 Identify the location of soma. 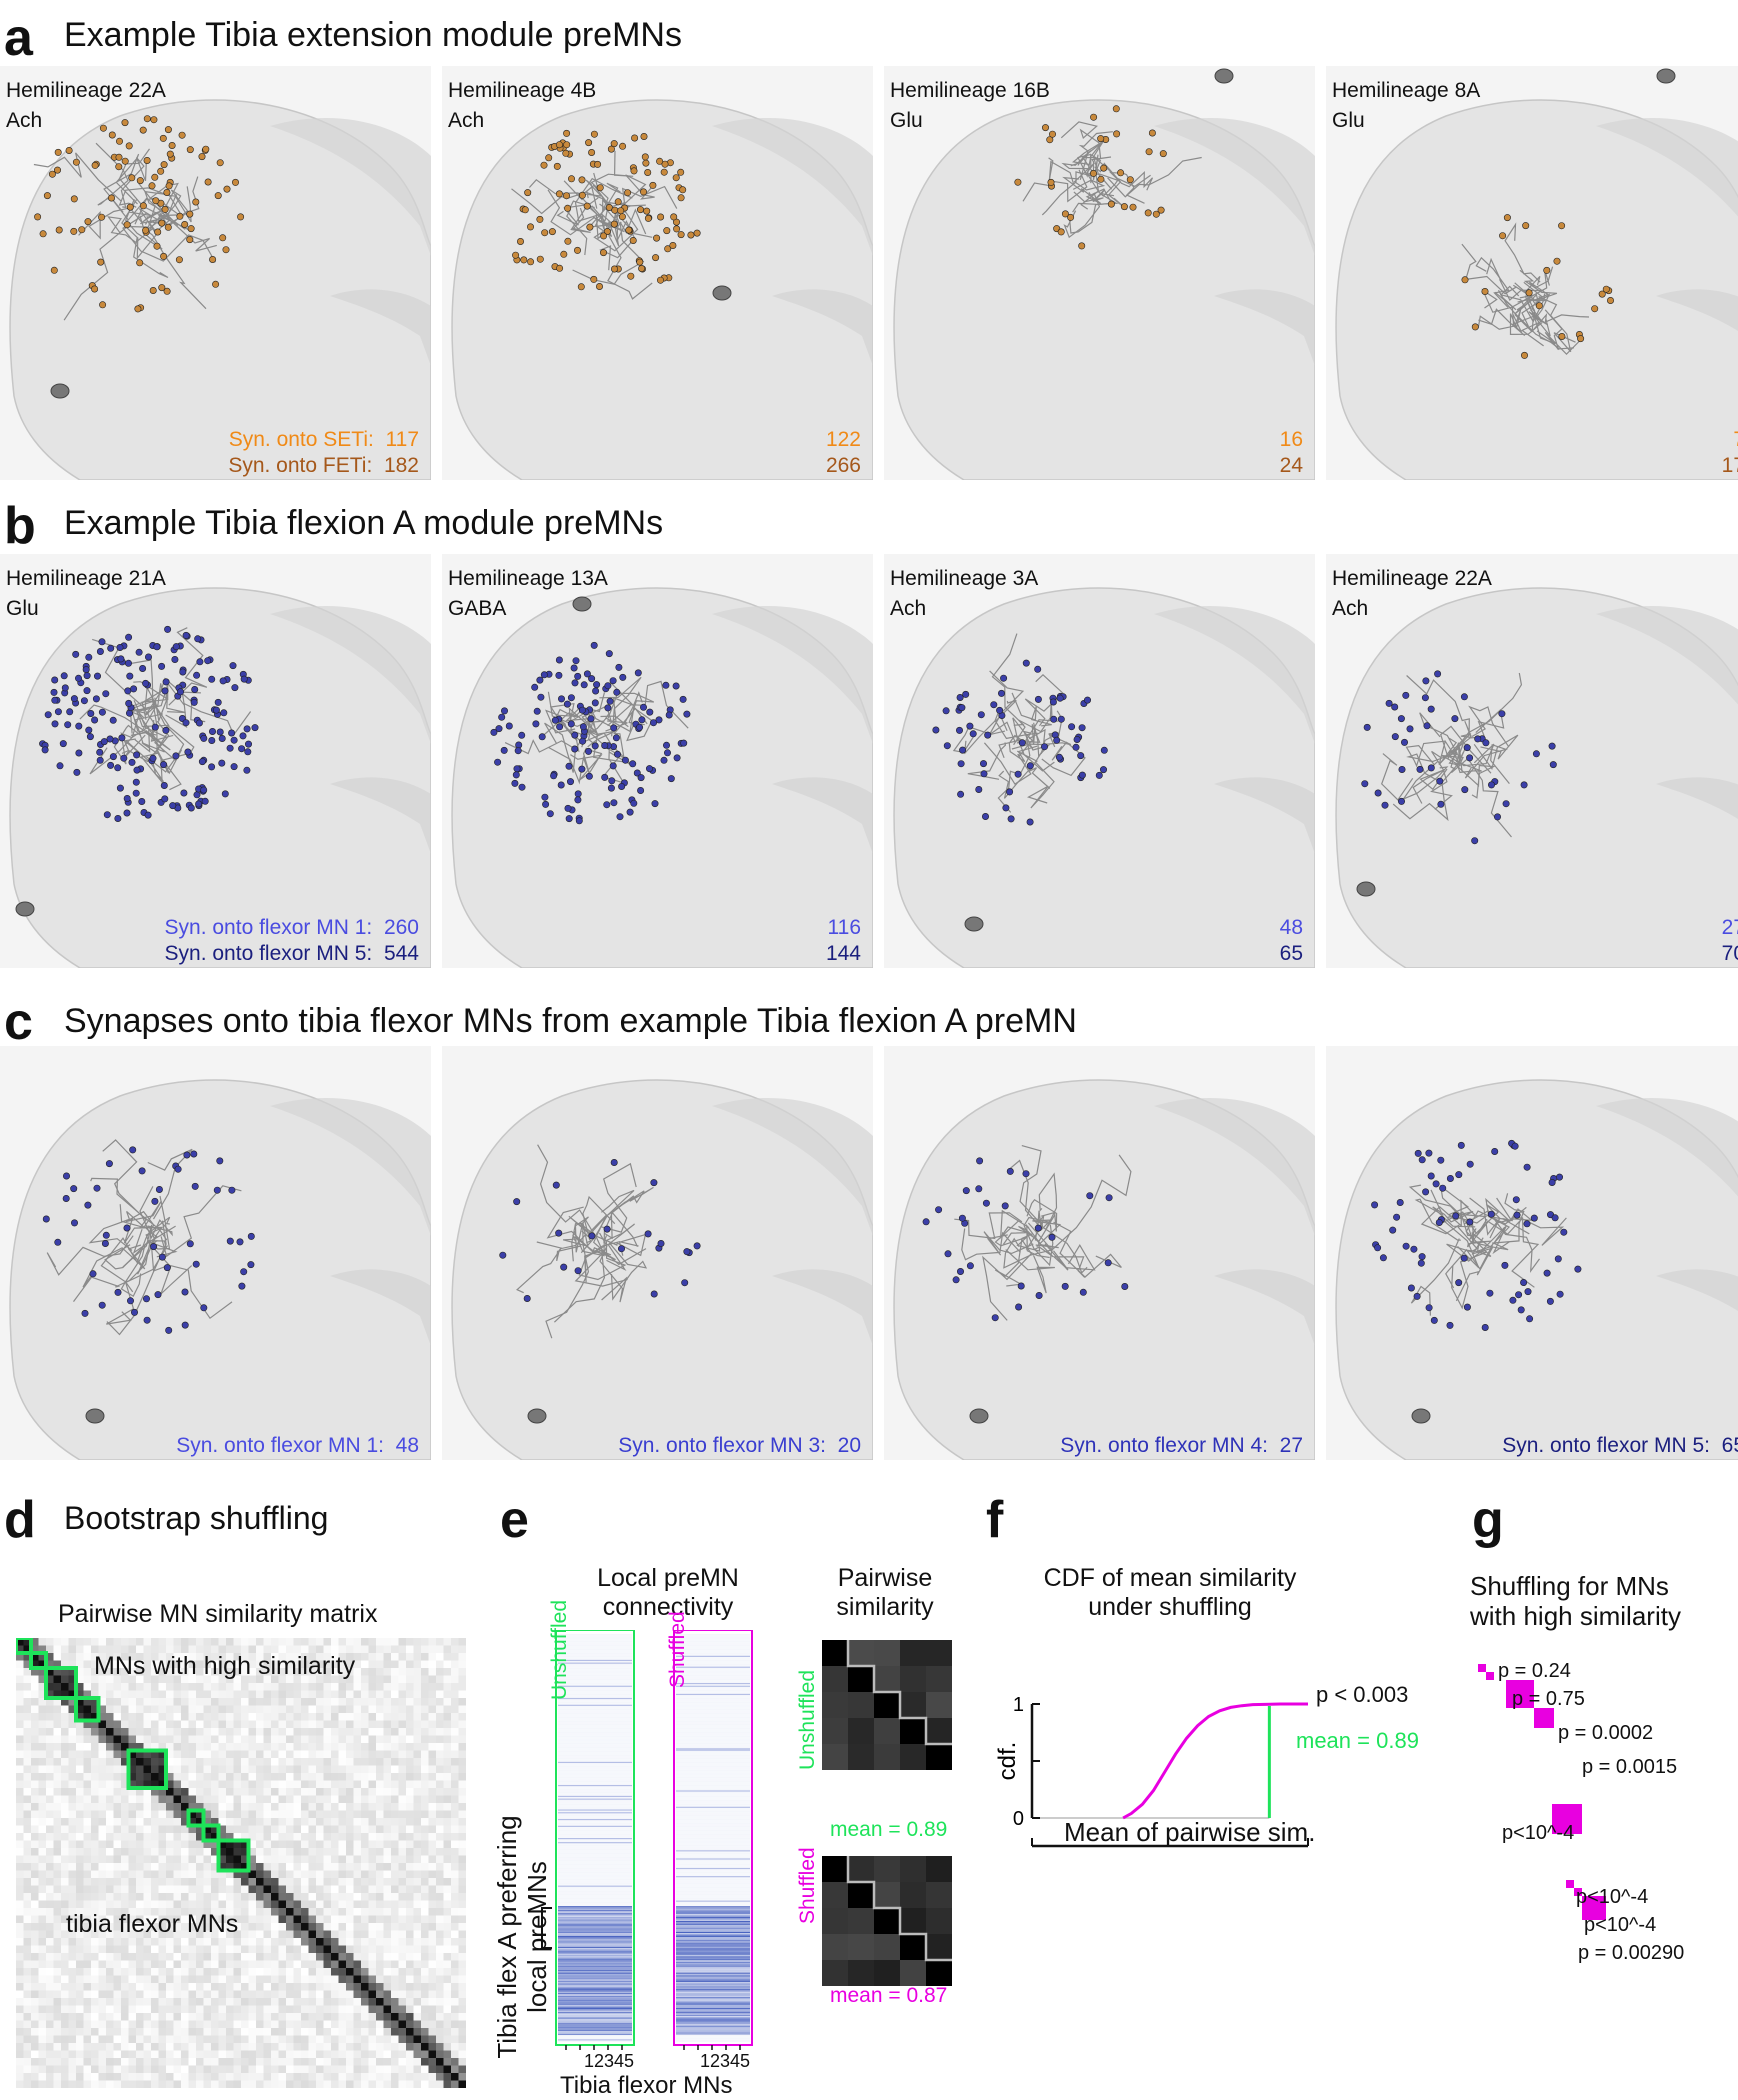
(1366, 889).